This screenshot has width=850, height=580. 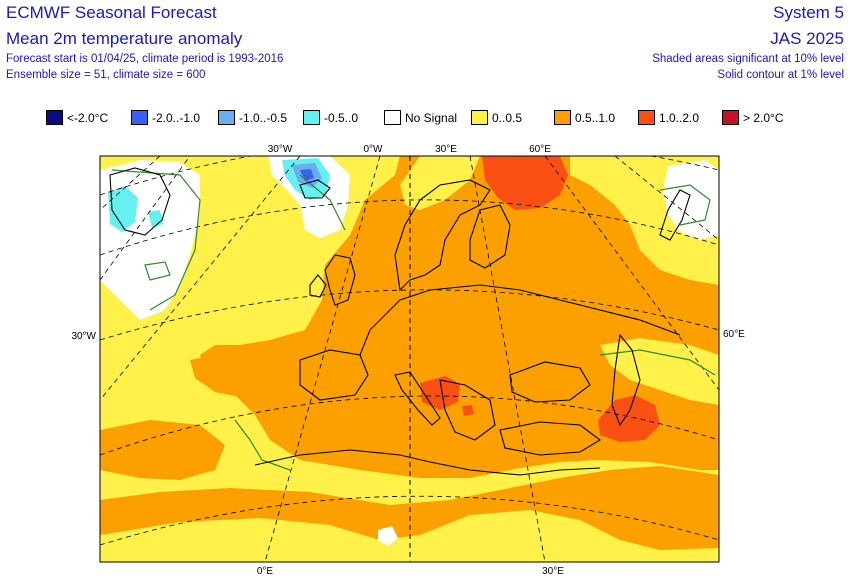 I want to click on anomaly-hot-spot-balkan, so click(x=468, y=410).